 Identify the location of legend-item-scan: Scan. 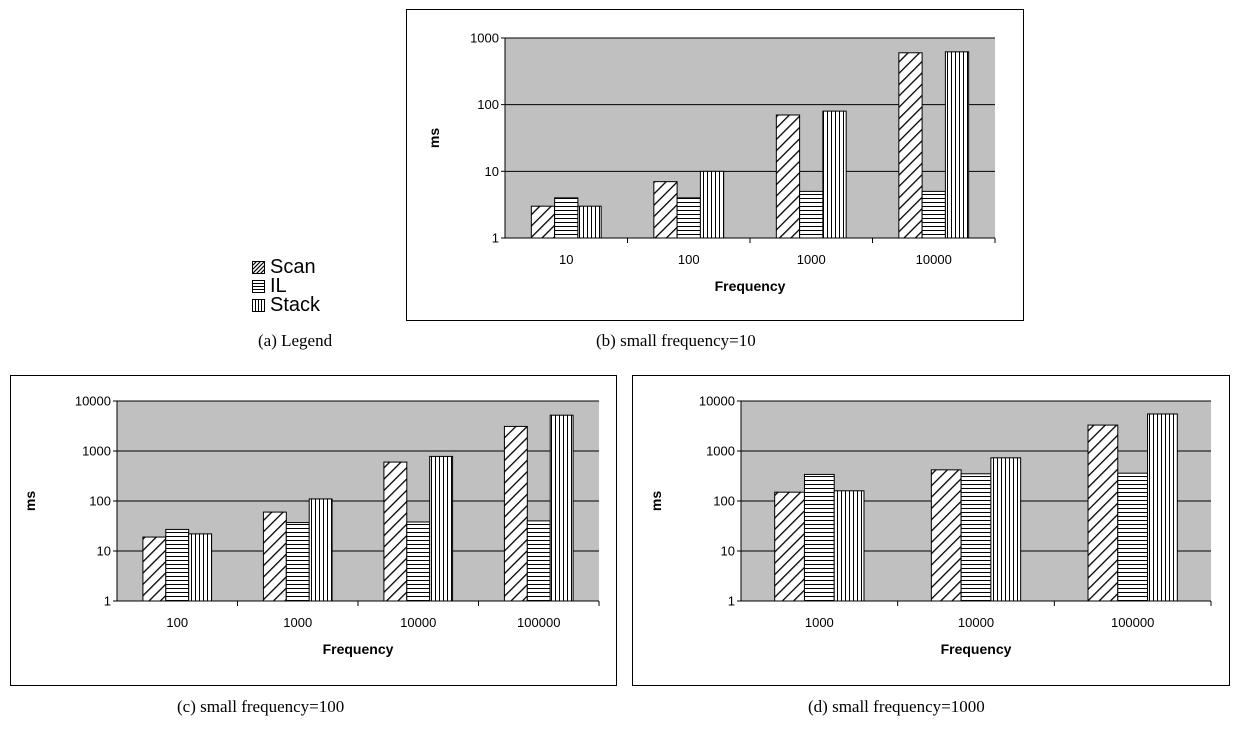
(286, 267).